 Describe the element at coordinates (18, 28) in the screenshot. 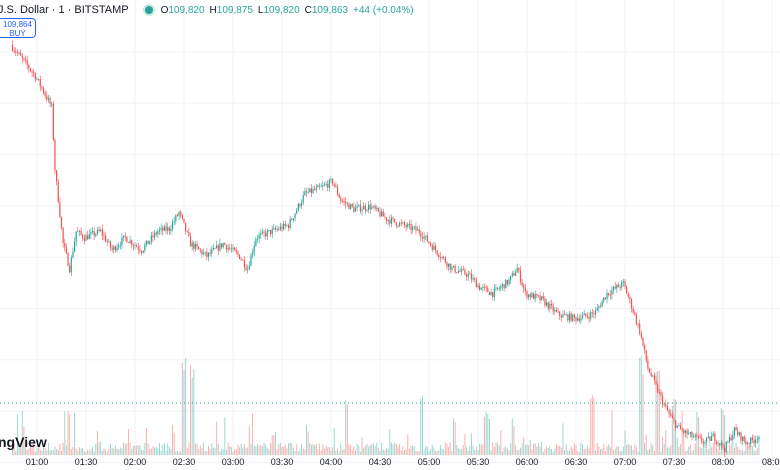

I see `buy-button: 109,864 BUY` at that location.